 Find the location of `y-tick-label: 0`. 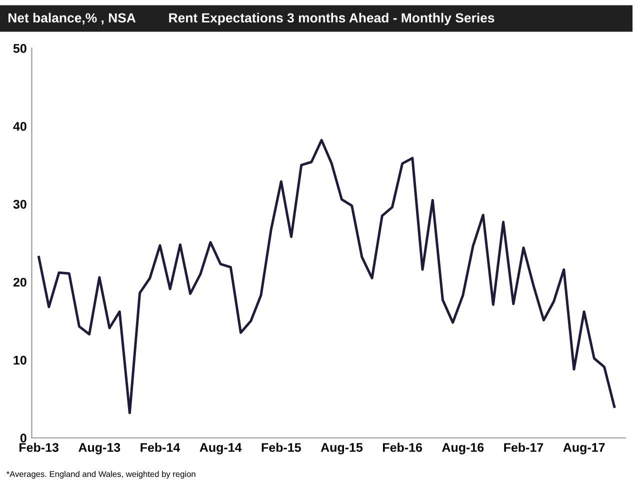

y-tick-label: 0 is located at coordinates (23, 438).